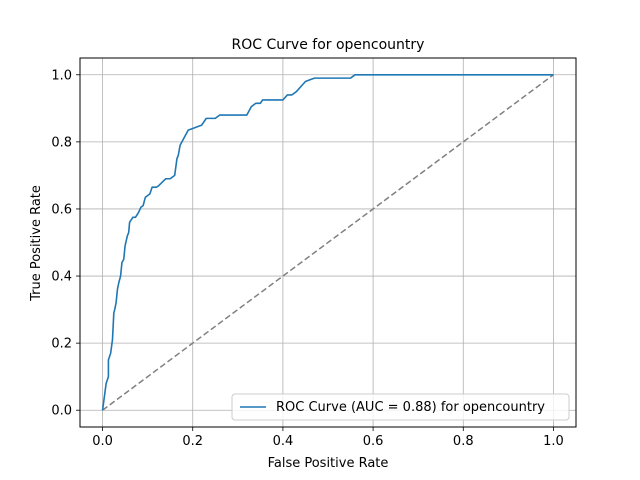  What do you see at coordinates (553, 441) in the screenshot?
I see `x-tick-label: 1.0` at bounding box center [553, 441].